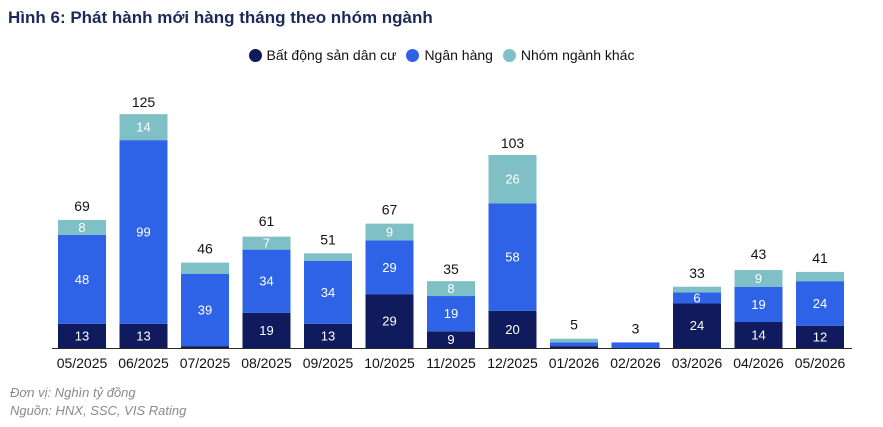  Describe the element at coordinates (574, 344) in the screenshot. I see `bar-segment-banks-01-2026` at that location.